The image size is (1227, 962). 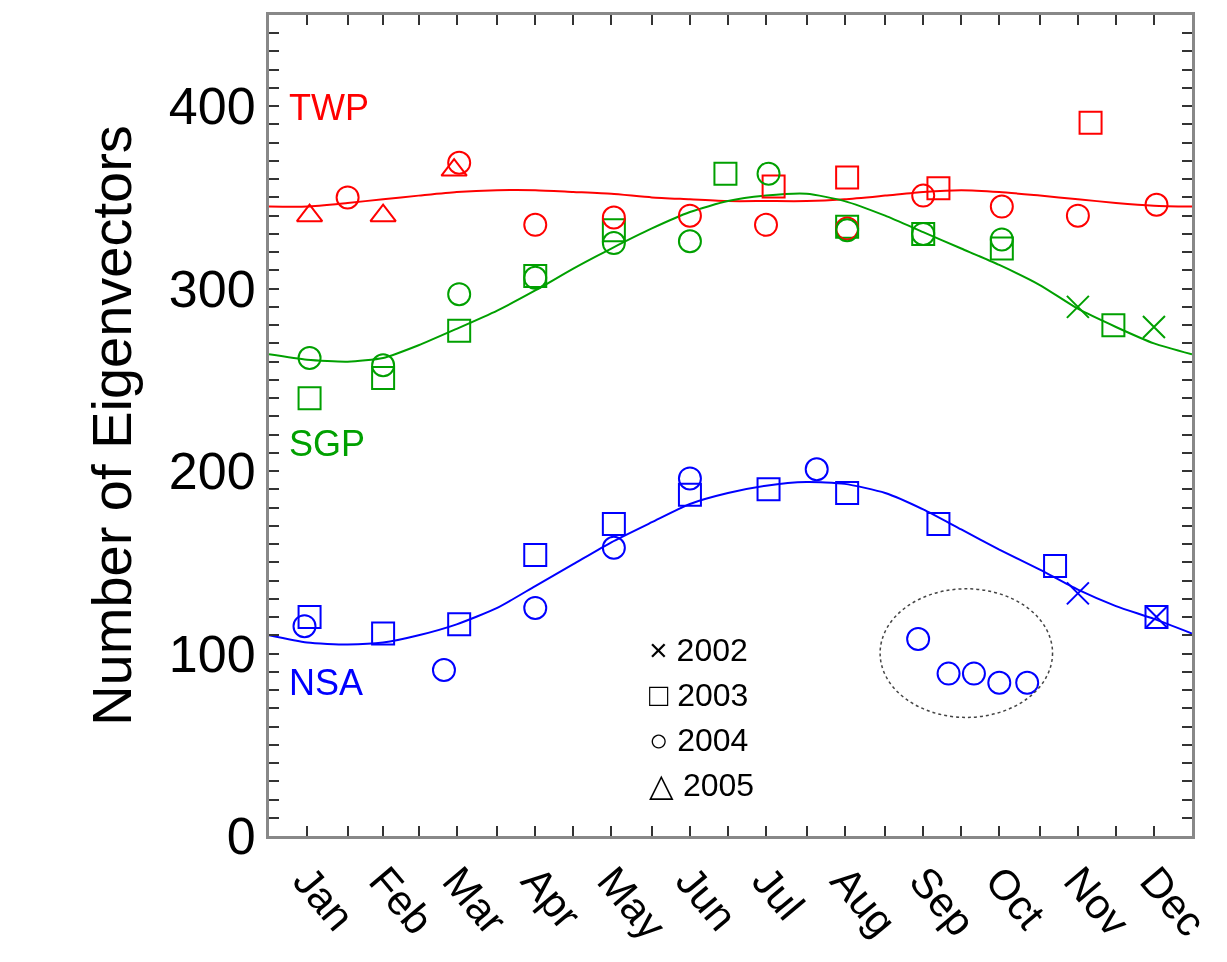 I want to click on annotation: △ 2005, so click(x=702, y=785).